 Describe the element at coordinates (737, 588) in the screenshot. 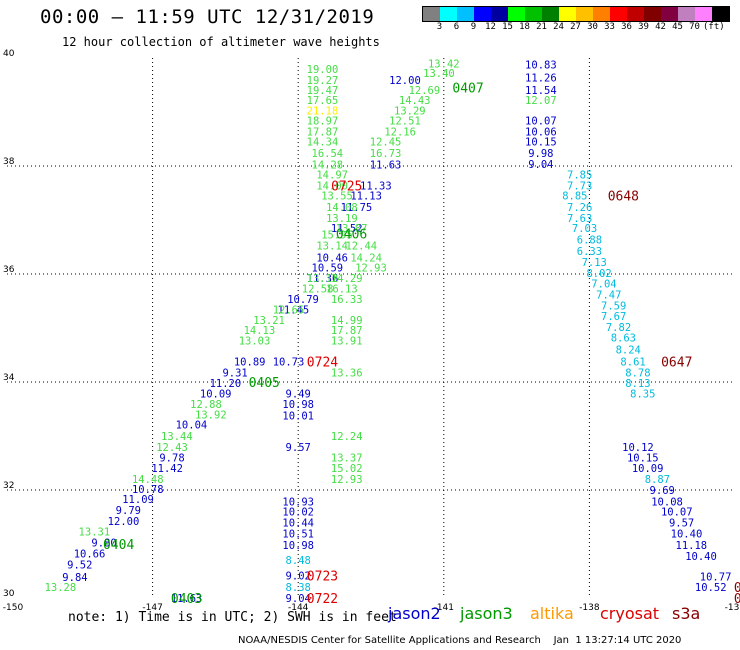

I see `pass-label: 0646` at that location.